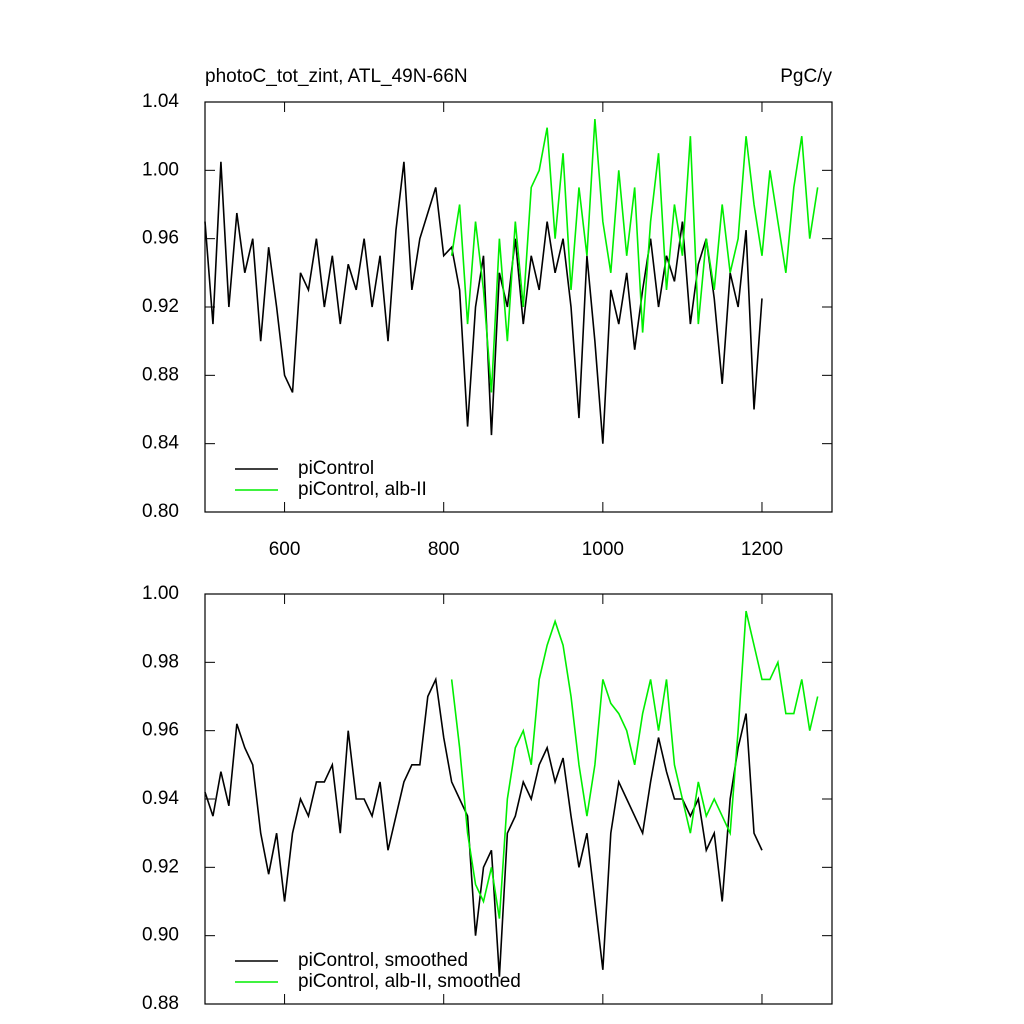 The width and height of the screenshot is (1024, 1024). What do you see at coordinates (336, 76) in the screenshot?
I see `chart-title: photoC_tot_zint, ATL_49N-66N` at bounding box center [336, 76].